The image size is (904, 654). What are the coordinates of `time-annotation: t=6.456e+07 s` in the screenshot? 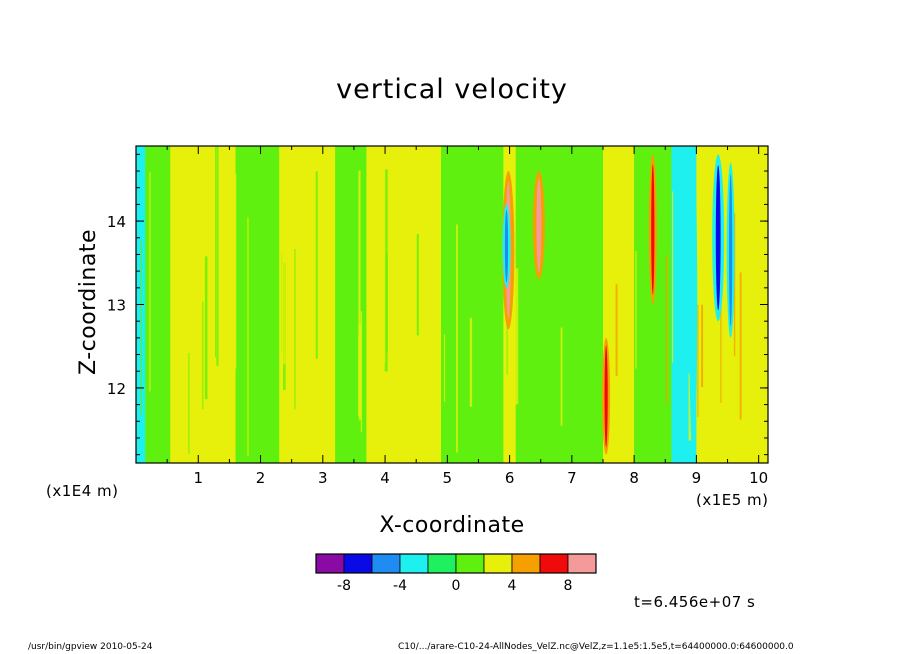 It's located at (695, 602).